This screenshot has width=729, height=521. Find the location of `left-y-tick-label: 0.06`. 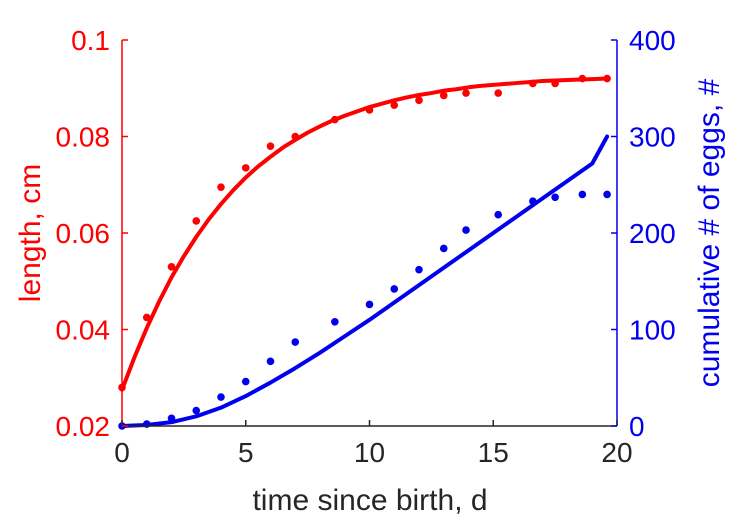

left-y-tick-label: 0.06 is located at coordinates (83, 233).